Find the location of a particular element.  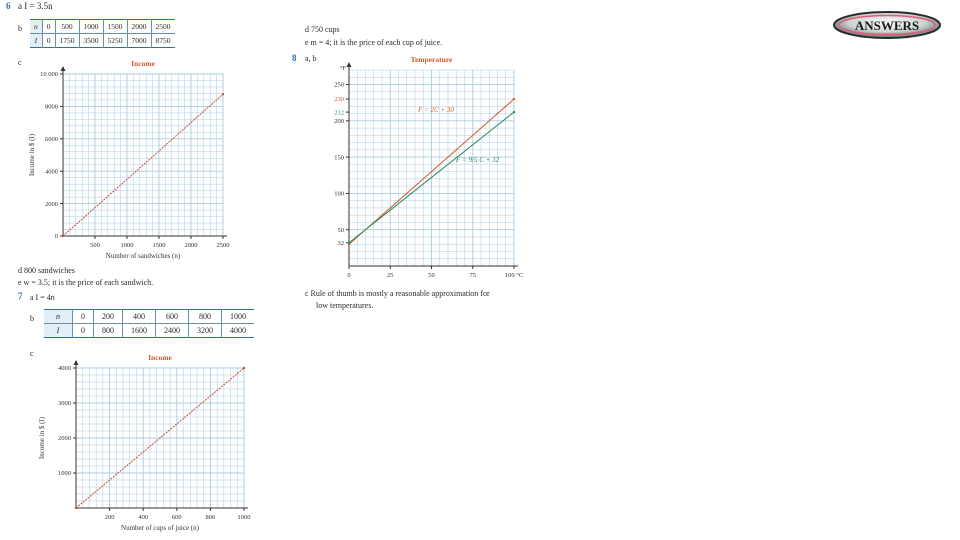

y-tick-label: 32 is located at coordinates (341, 243).